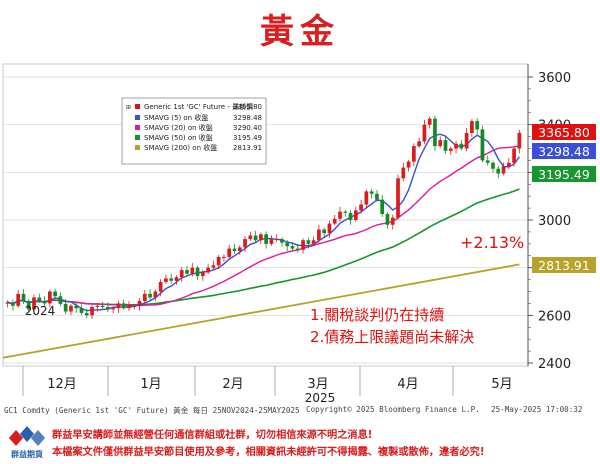 This screenshot has height=464, width=600. What do you see at coordinates (501, 384) in the screenshot?
I see `x-month-label: 5月` at bounding box center [501, 384].